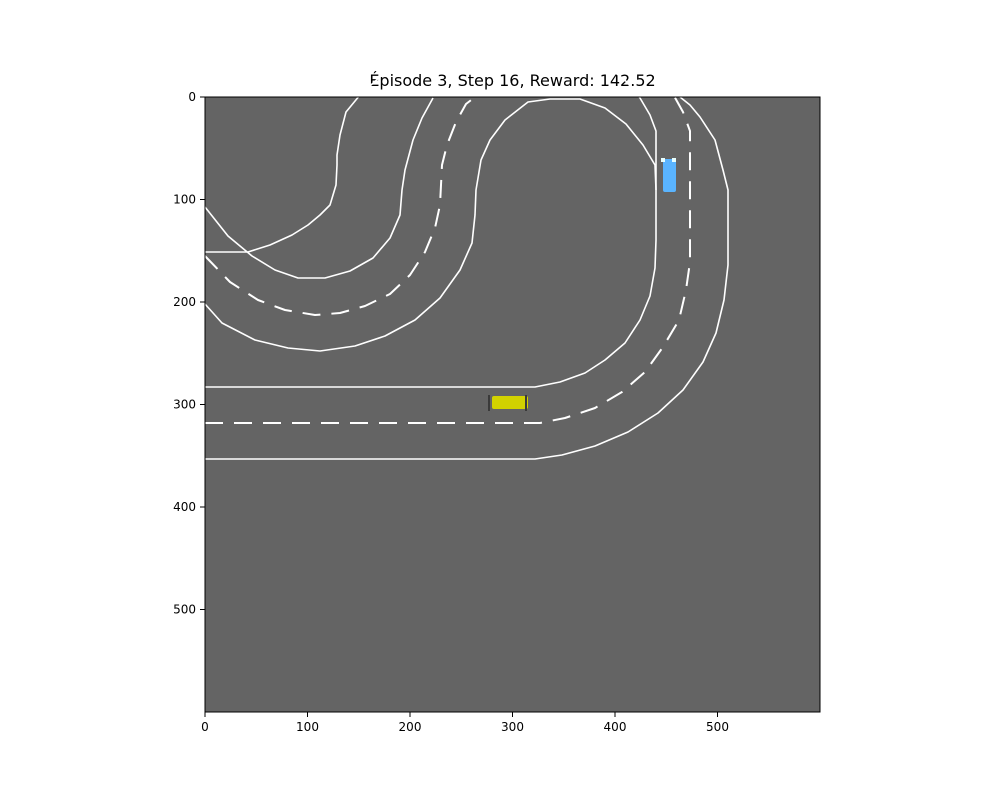  What do you see at coordinates (184, 302) in the screenshot?
I see `y-tick-label: 200` at bounding box center [184, 302].